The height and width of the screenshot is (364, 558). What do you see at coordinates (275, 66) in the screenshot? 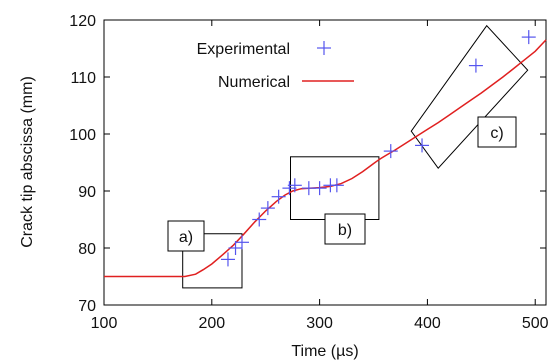
I see `legend: Experimental Numerical` at bounding box center [275, 66].